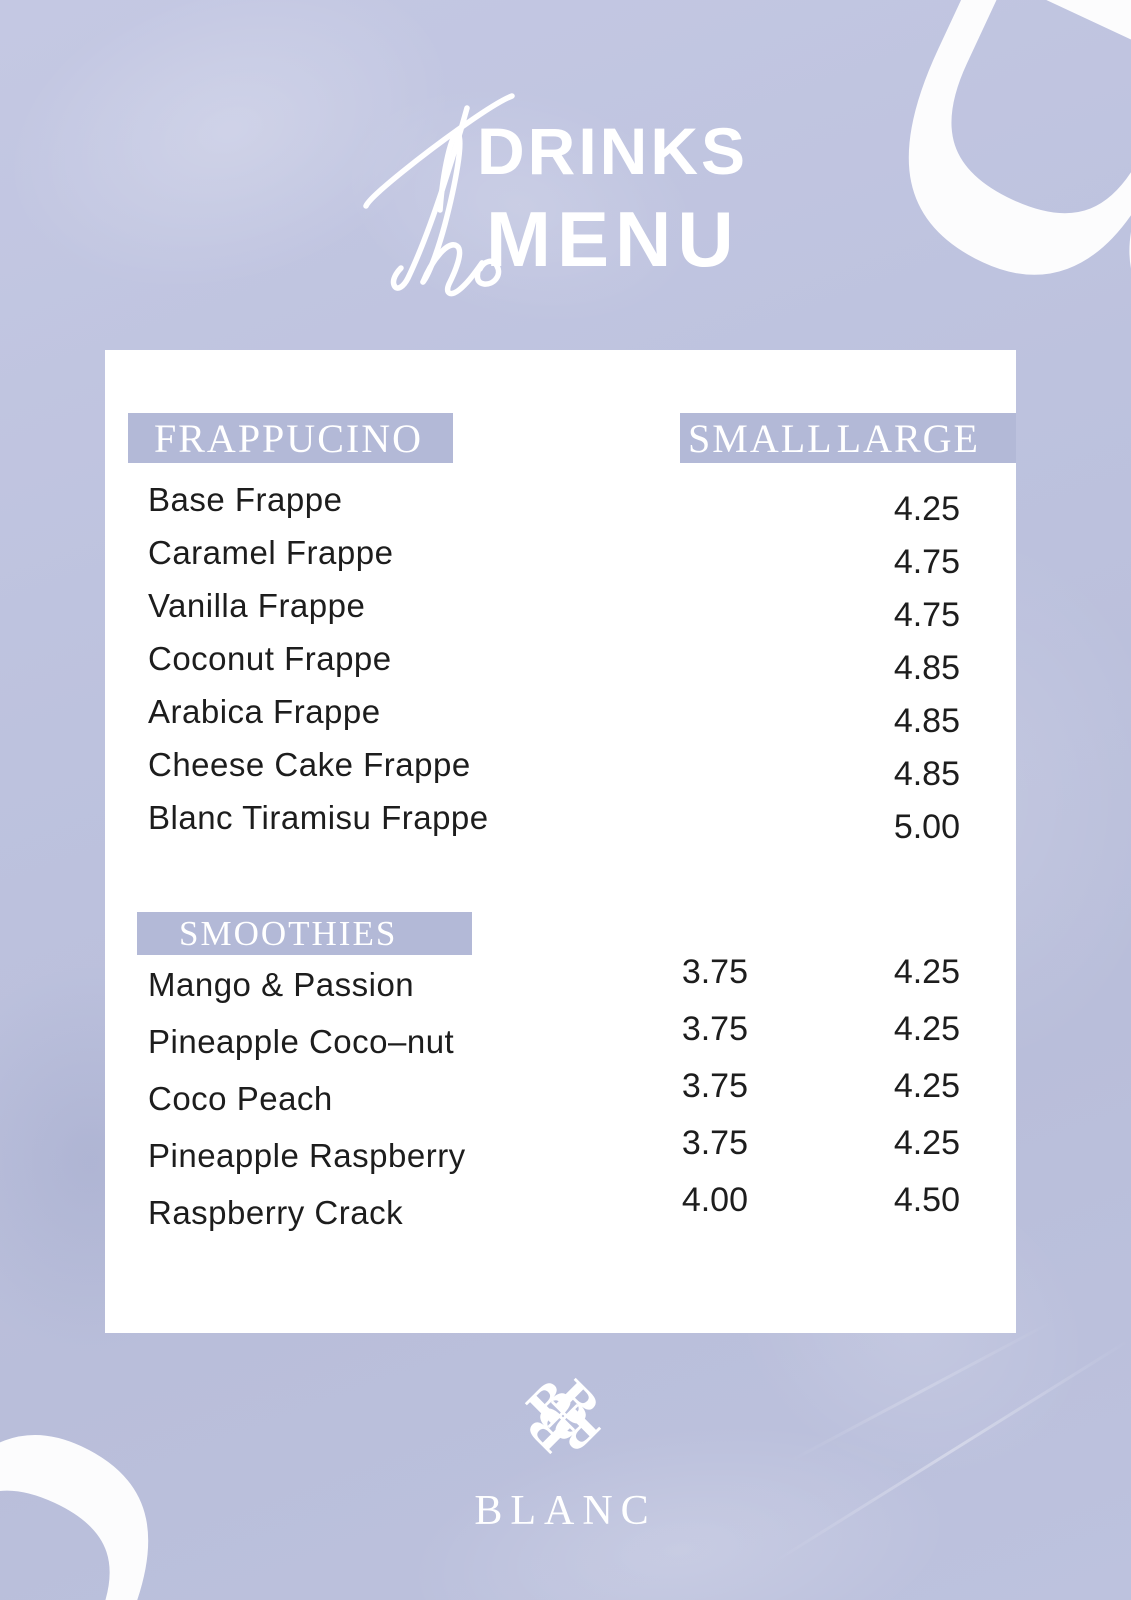  Describe the element at coordinates (270, 658) in the screenshot. I see `item-name: Coconut Frappe` at that location.